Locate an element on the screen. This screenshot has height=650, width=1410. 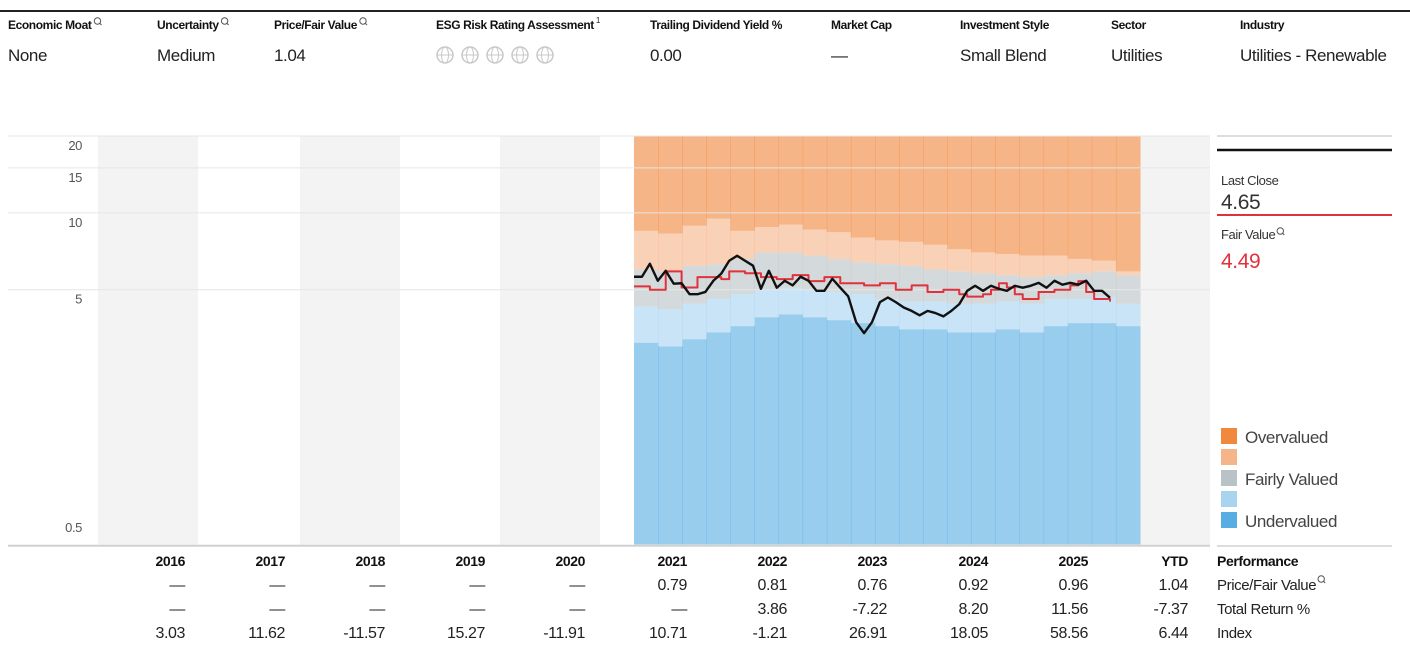
y-tick-label: 0.5 is located at coordinates (73, 527).